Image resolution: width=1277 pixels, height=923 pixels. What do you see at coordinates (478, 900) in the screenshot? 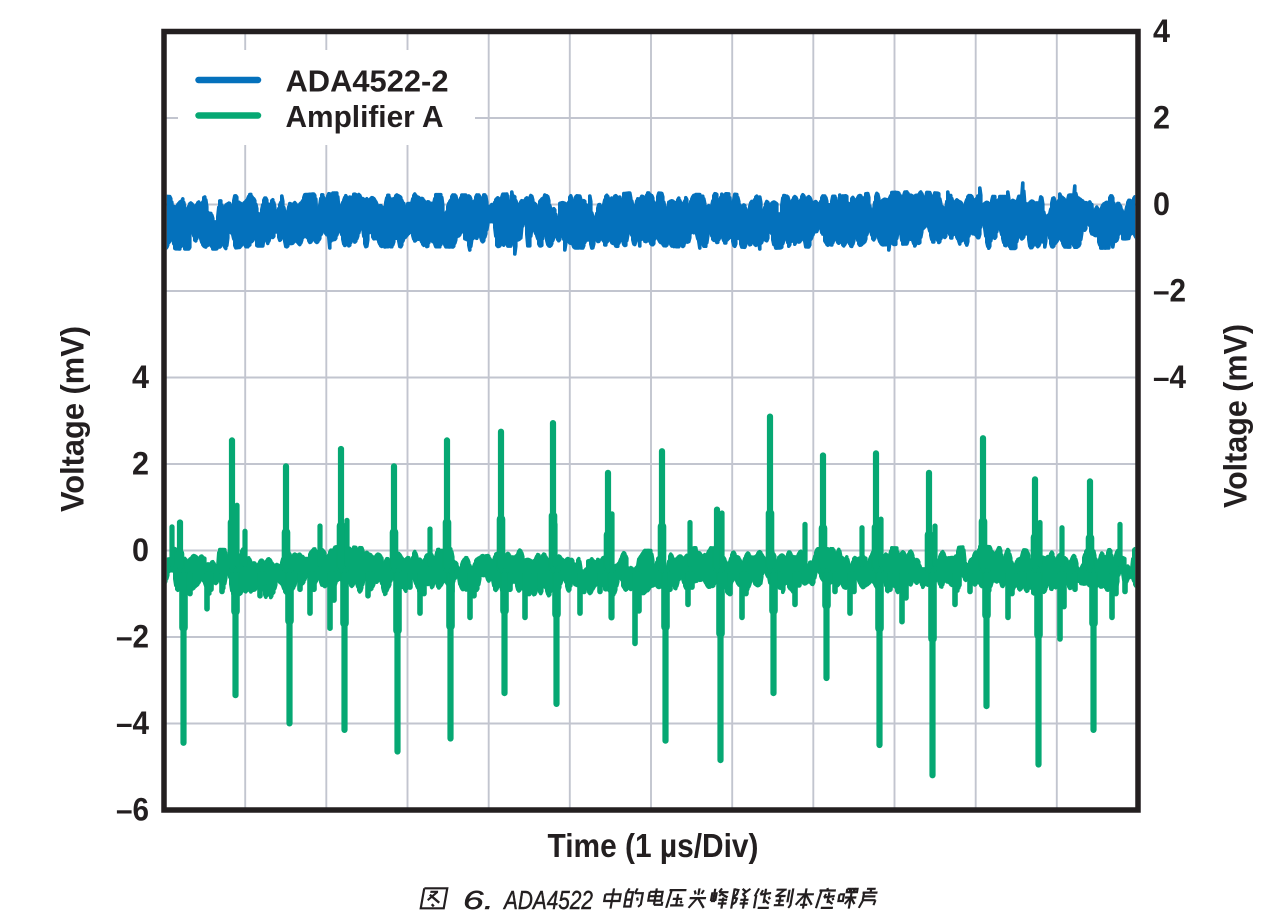
I see `svg-text: 6.` at bounding box center [478, 900].